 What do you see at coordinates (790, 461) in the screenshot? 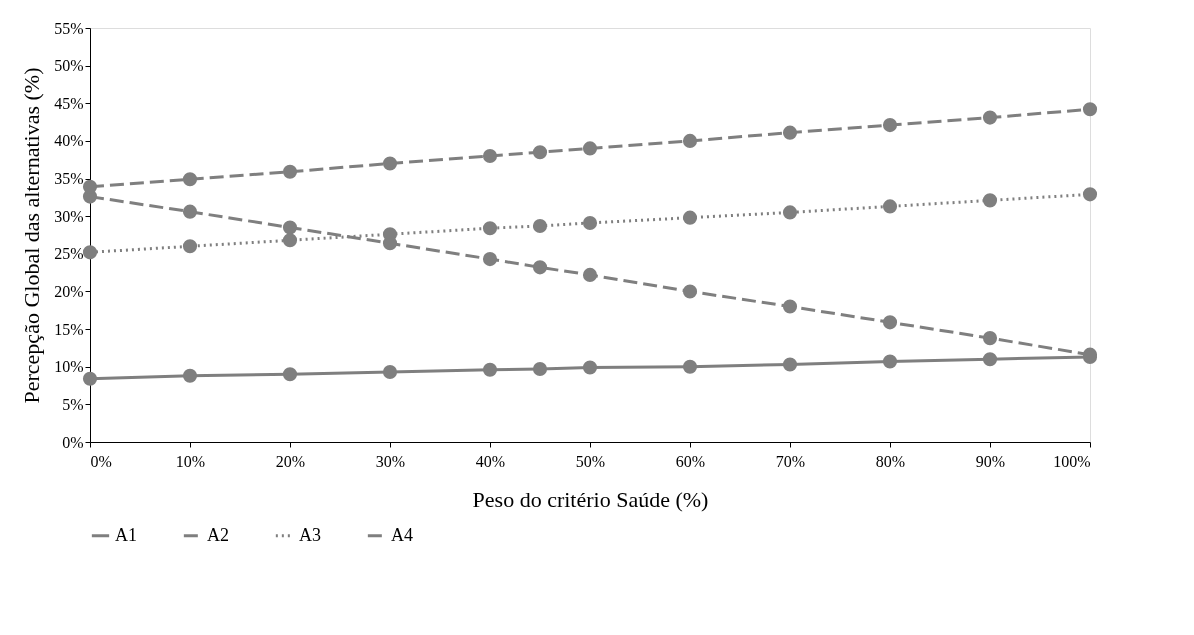
I see `x-tick-label: 70%` at bounding box center [790, 461].